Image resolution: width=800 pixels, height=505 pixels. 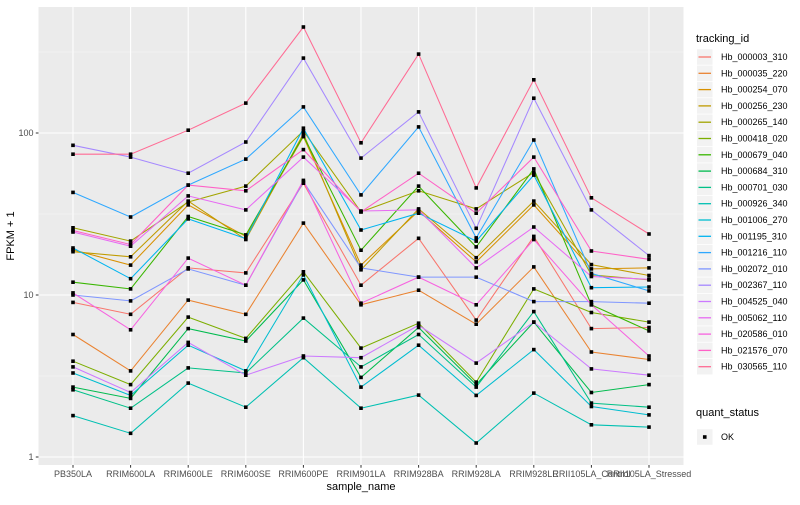 I want to click on legend-entry-Hb_000926_340: Hb_000926_340, so click(x=742, y=203).